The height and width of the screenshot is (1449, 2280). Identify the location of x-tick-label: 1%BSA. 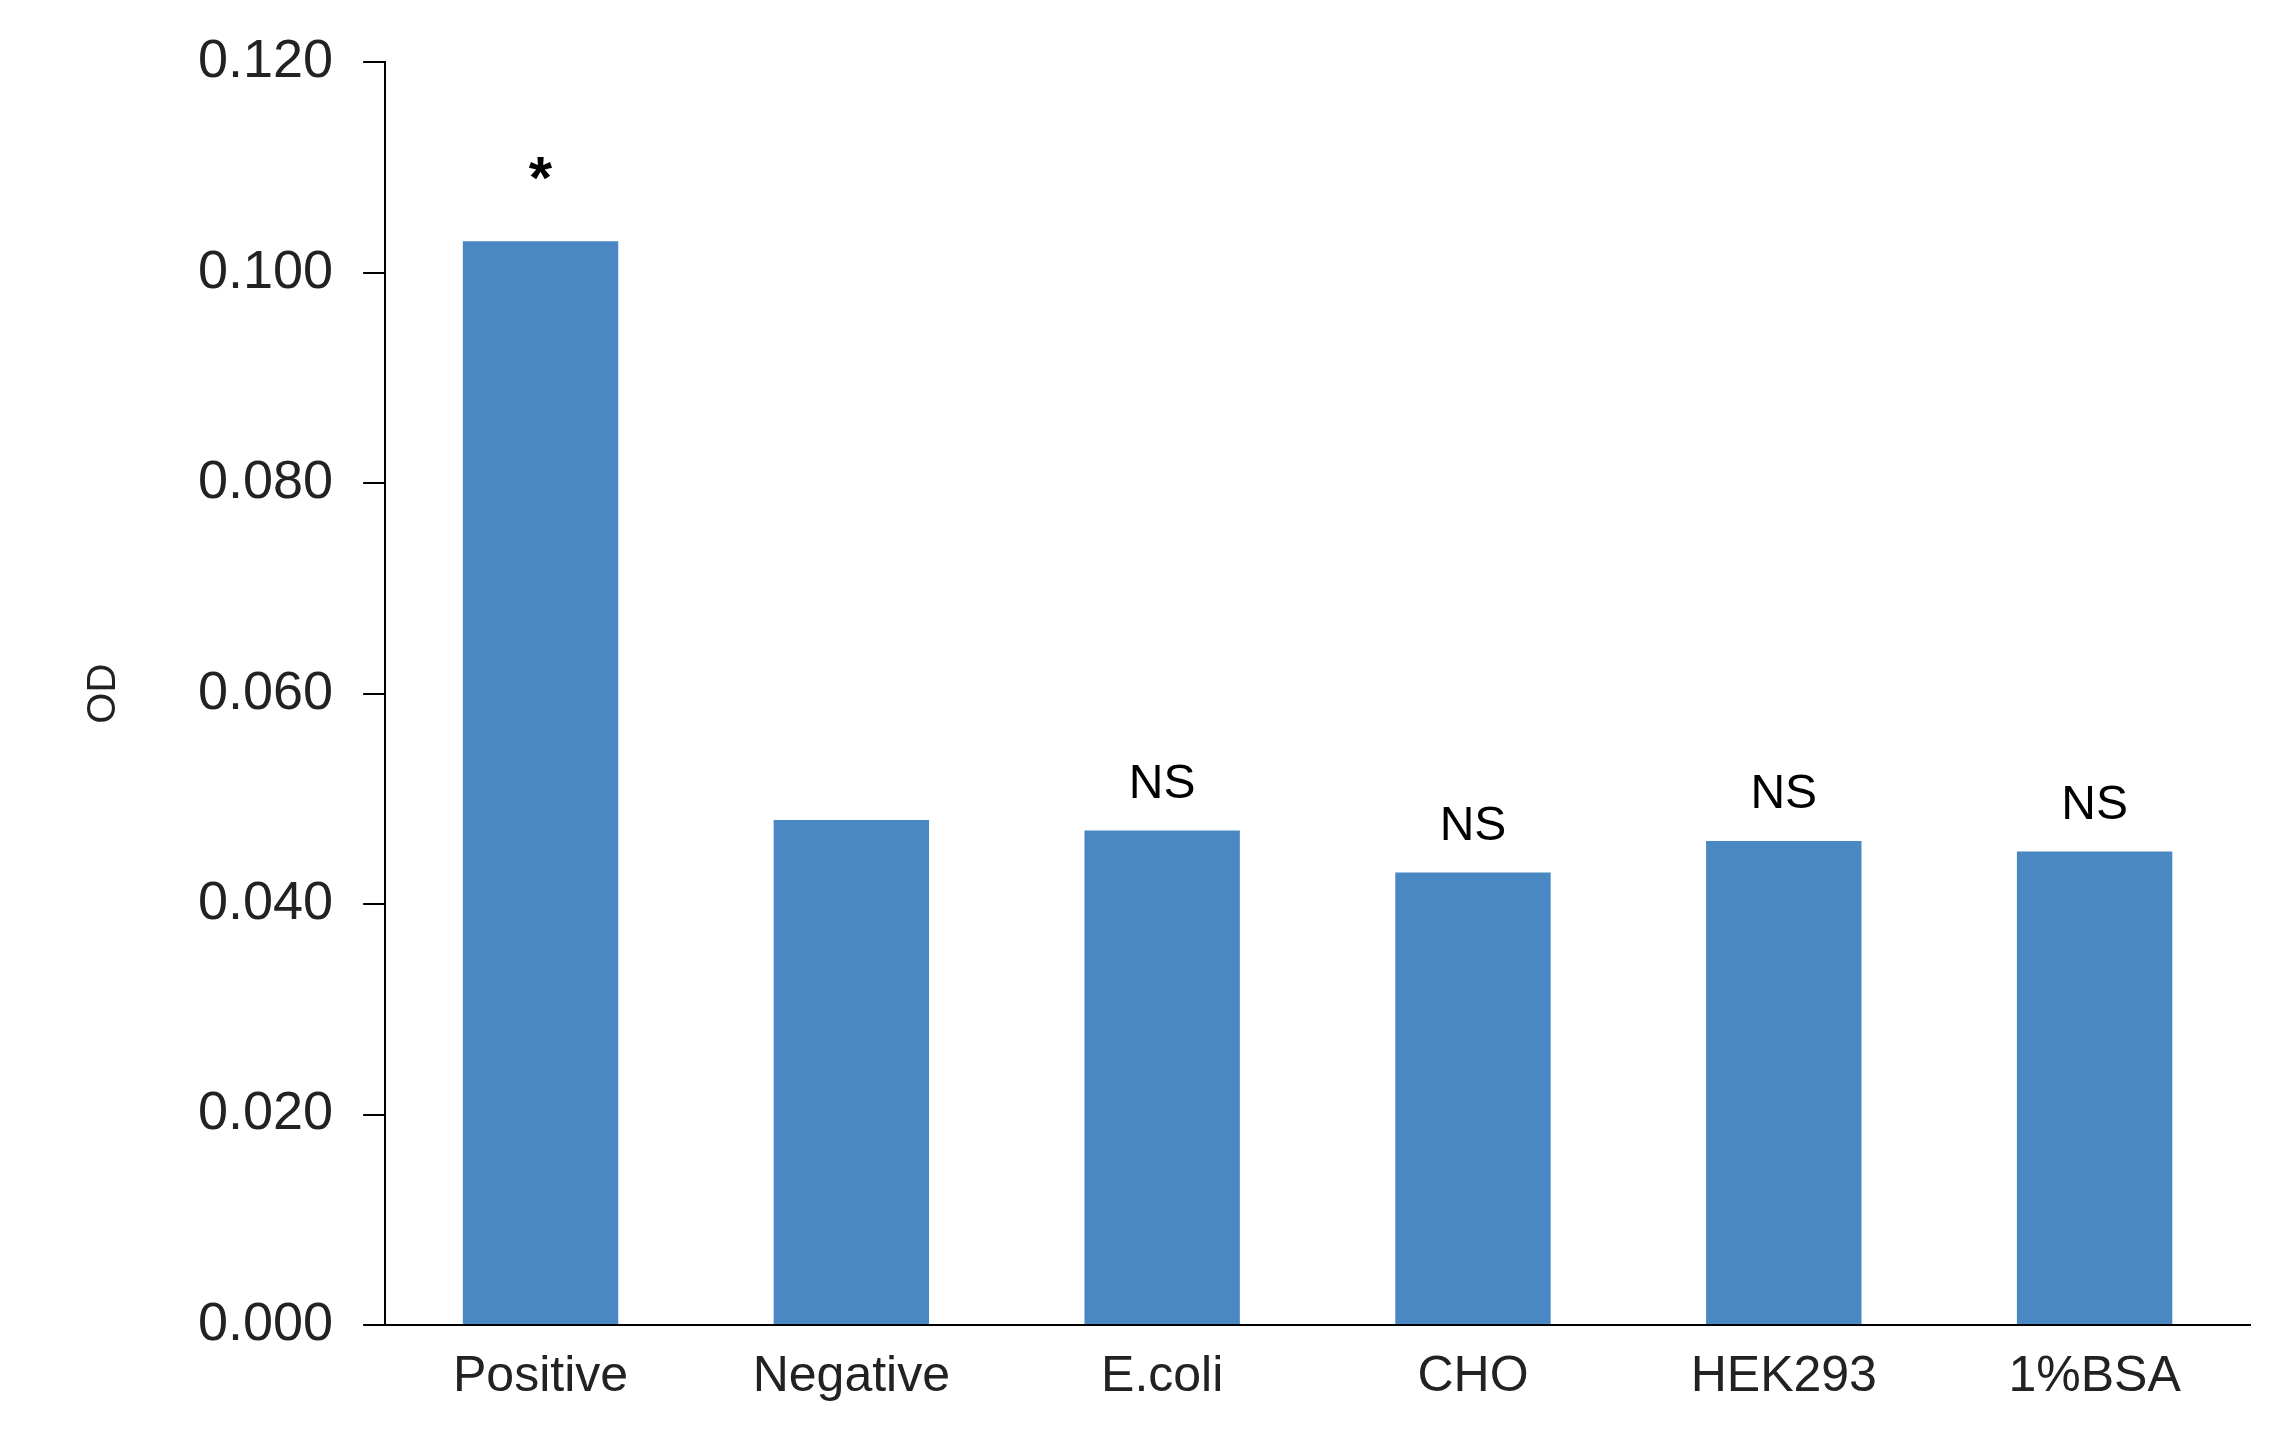
(2095, 1373).